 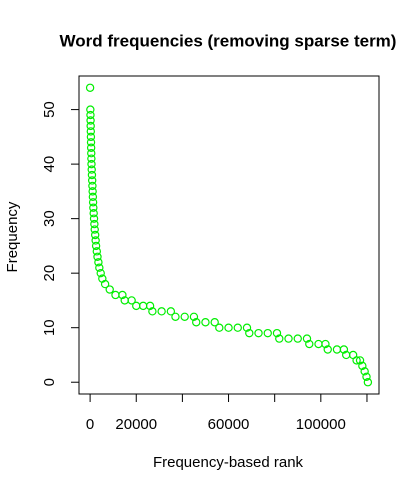 I want to click on x-tick-label: 20000, so click(x=136, y=424).